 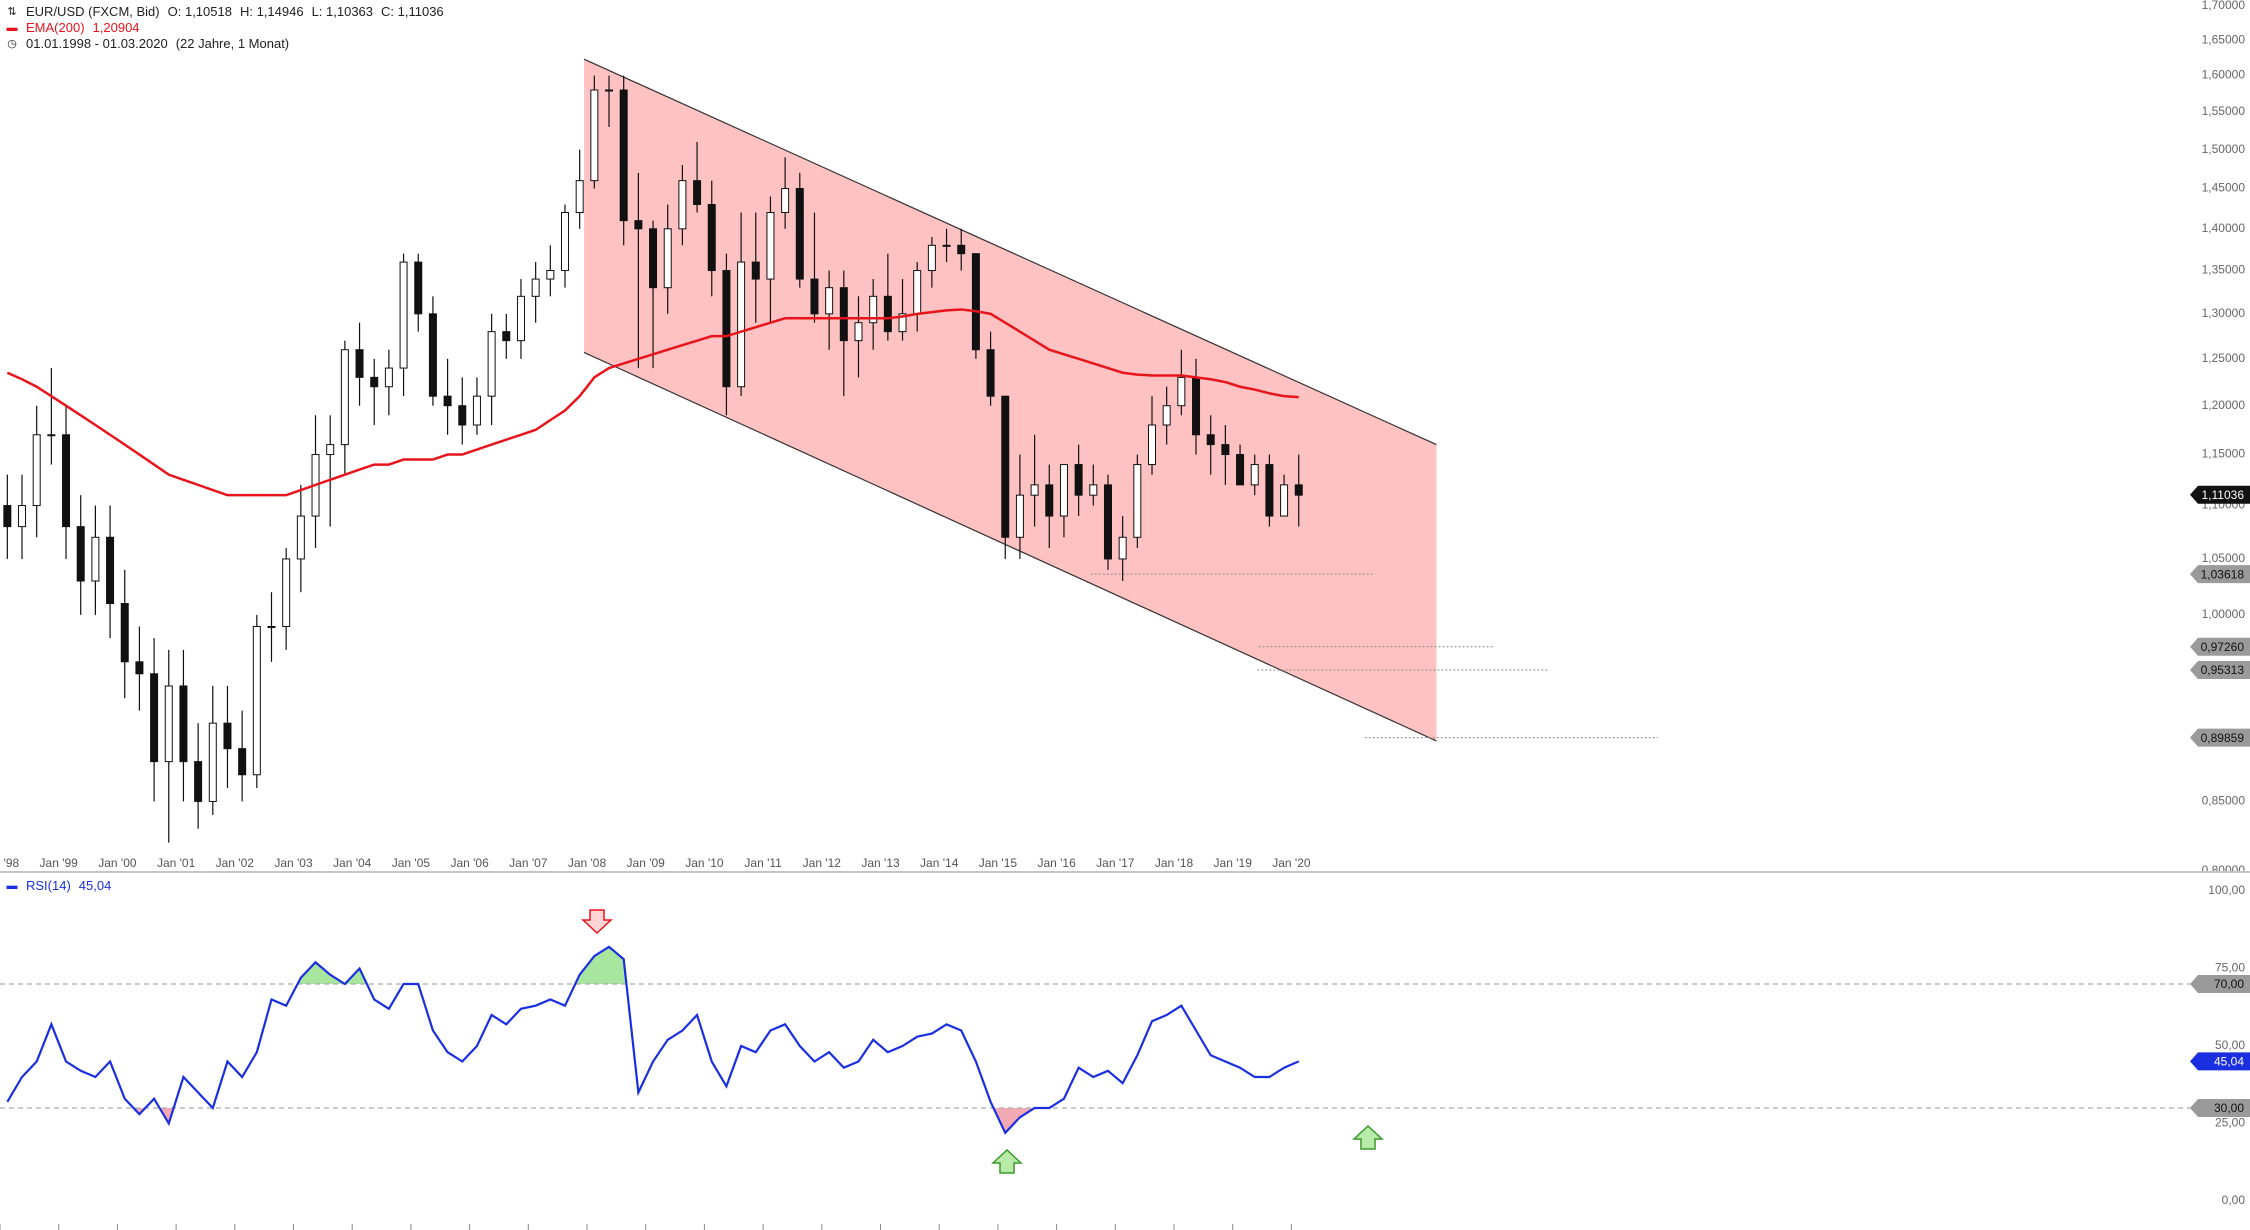 What do you see at coordinates (95, 885) in the screenshot?
I see `rsi-value: 45,04` at bounding box center [95, 885].